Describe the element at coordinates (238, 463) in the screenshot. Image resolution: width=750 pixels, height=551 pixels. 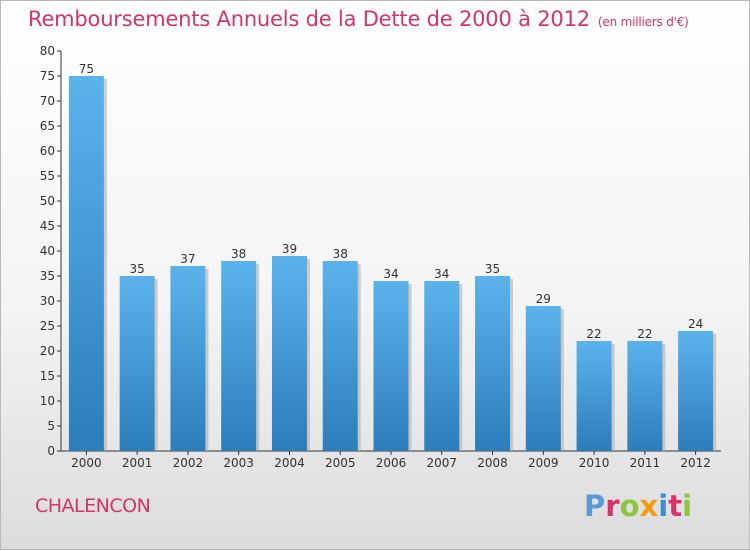
I see `x-tick-label: 2003` at that location.